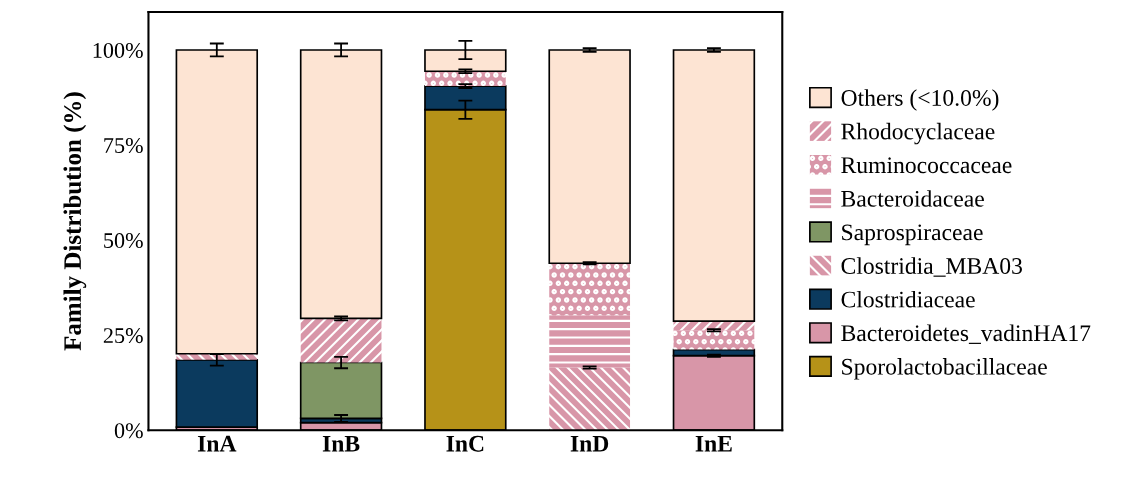 This screenshot has width=1142, height=478. Describe the element at coordinates (944, 369) in the screenshot. I see `legend-label: Sporolactobacillaceae` at that location.